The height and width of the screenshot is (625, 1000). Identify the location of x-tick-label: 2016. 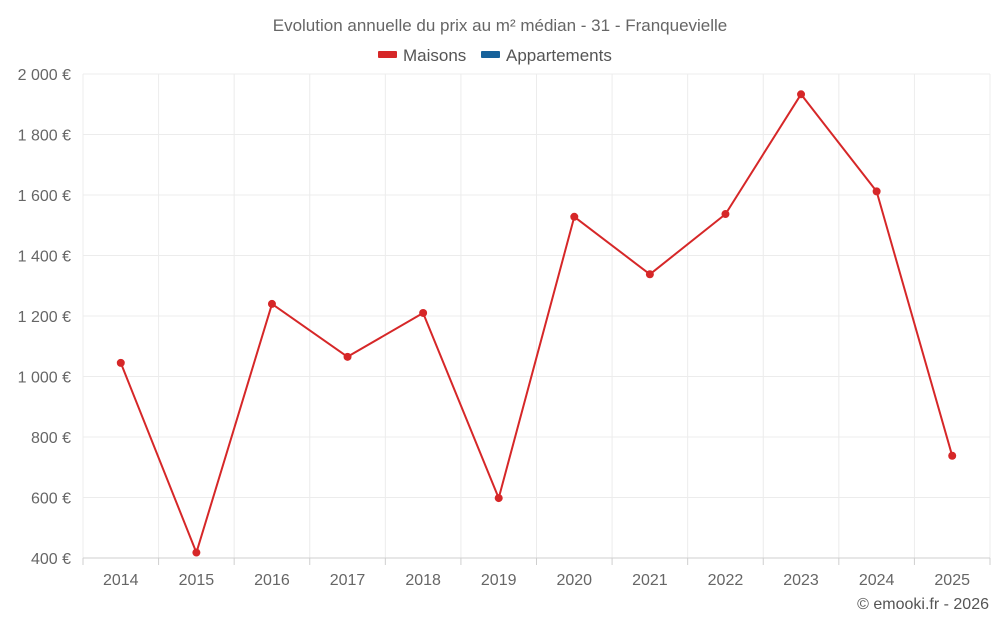
(272, 580).